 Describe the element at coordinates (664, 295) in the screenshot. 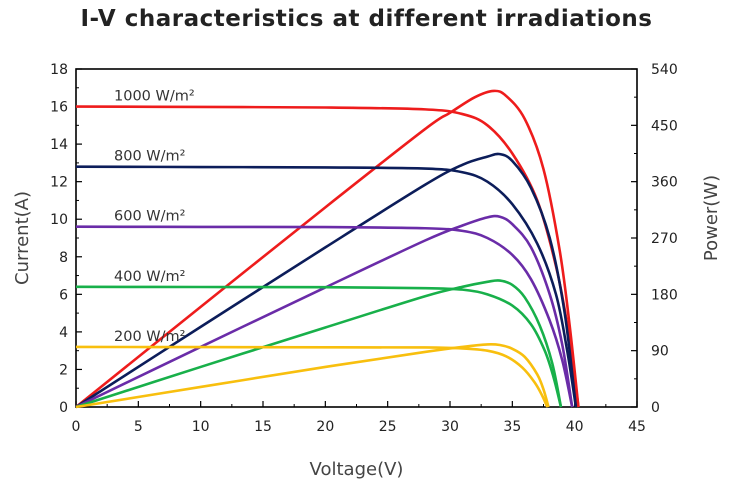

I see `y2-tick-label: 180` at that location.